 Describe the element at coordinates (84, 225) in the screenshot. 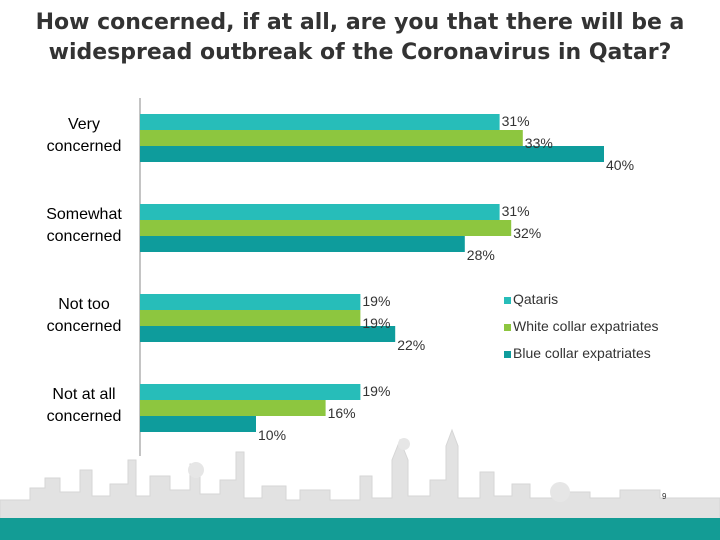

I see `category-label: Somewhat concerned` at that location.